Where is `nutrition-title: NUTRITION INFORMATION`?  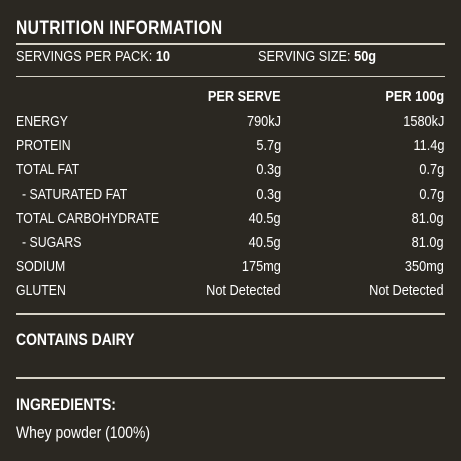 nutrition-title: NUTRITION INFORMATION is located at coordinates (119, 28).